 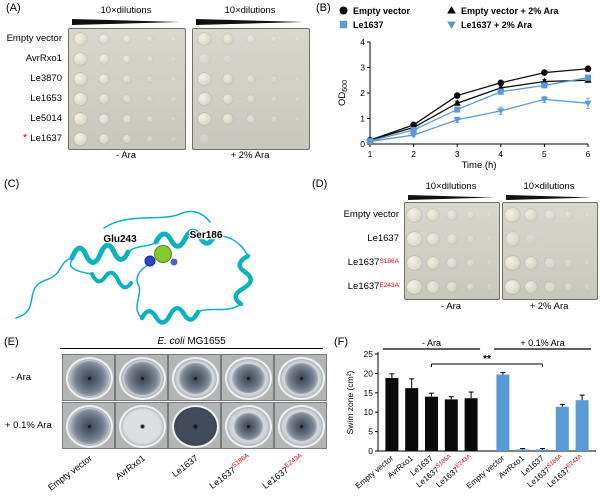 What do you see at coordinates (32, 58) in the screenshot?
I see `strain-row-label: AvrRxo1` at bounding box center [32, 58].